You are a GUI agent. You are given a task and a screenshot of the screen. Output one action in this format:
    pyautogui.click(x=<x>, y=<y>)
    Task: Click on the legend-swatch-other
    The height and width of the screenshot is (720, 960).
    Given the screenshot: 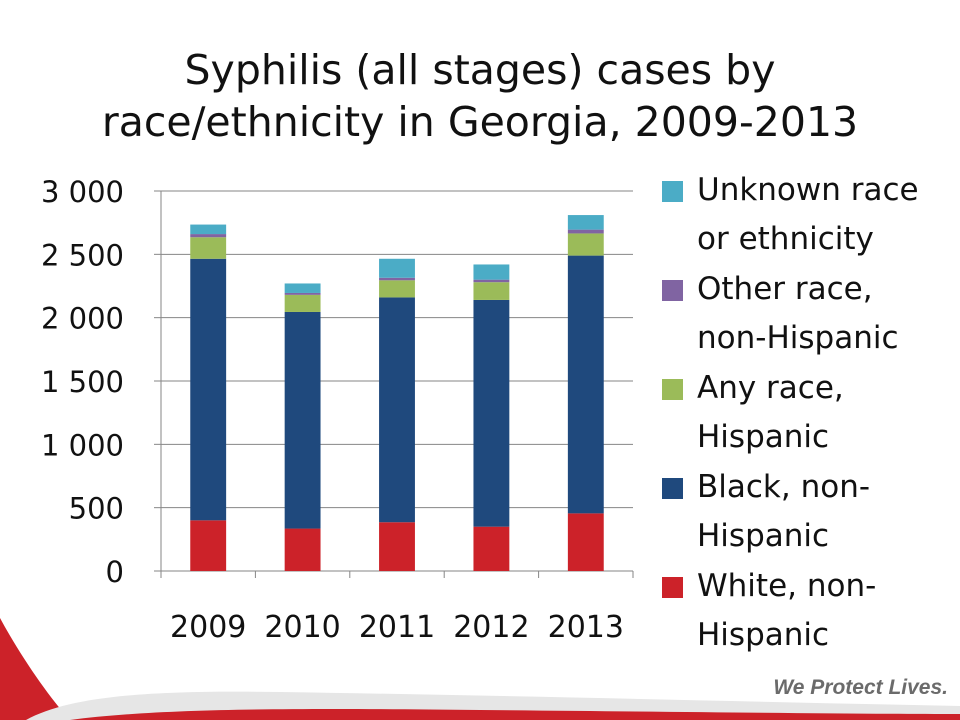 What is the action you would take?
    pyautogui.click(x=672, y=290)
    